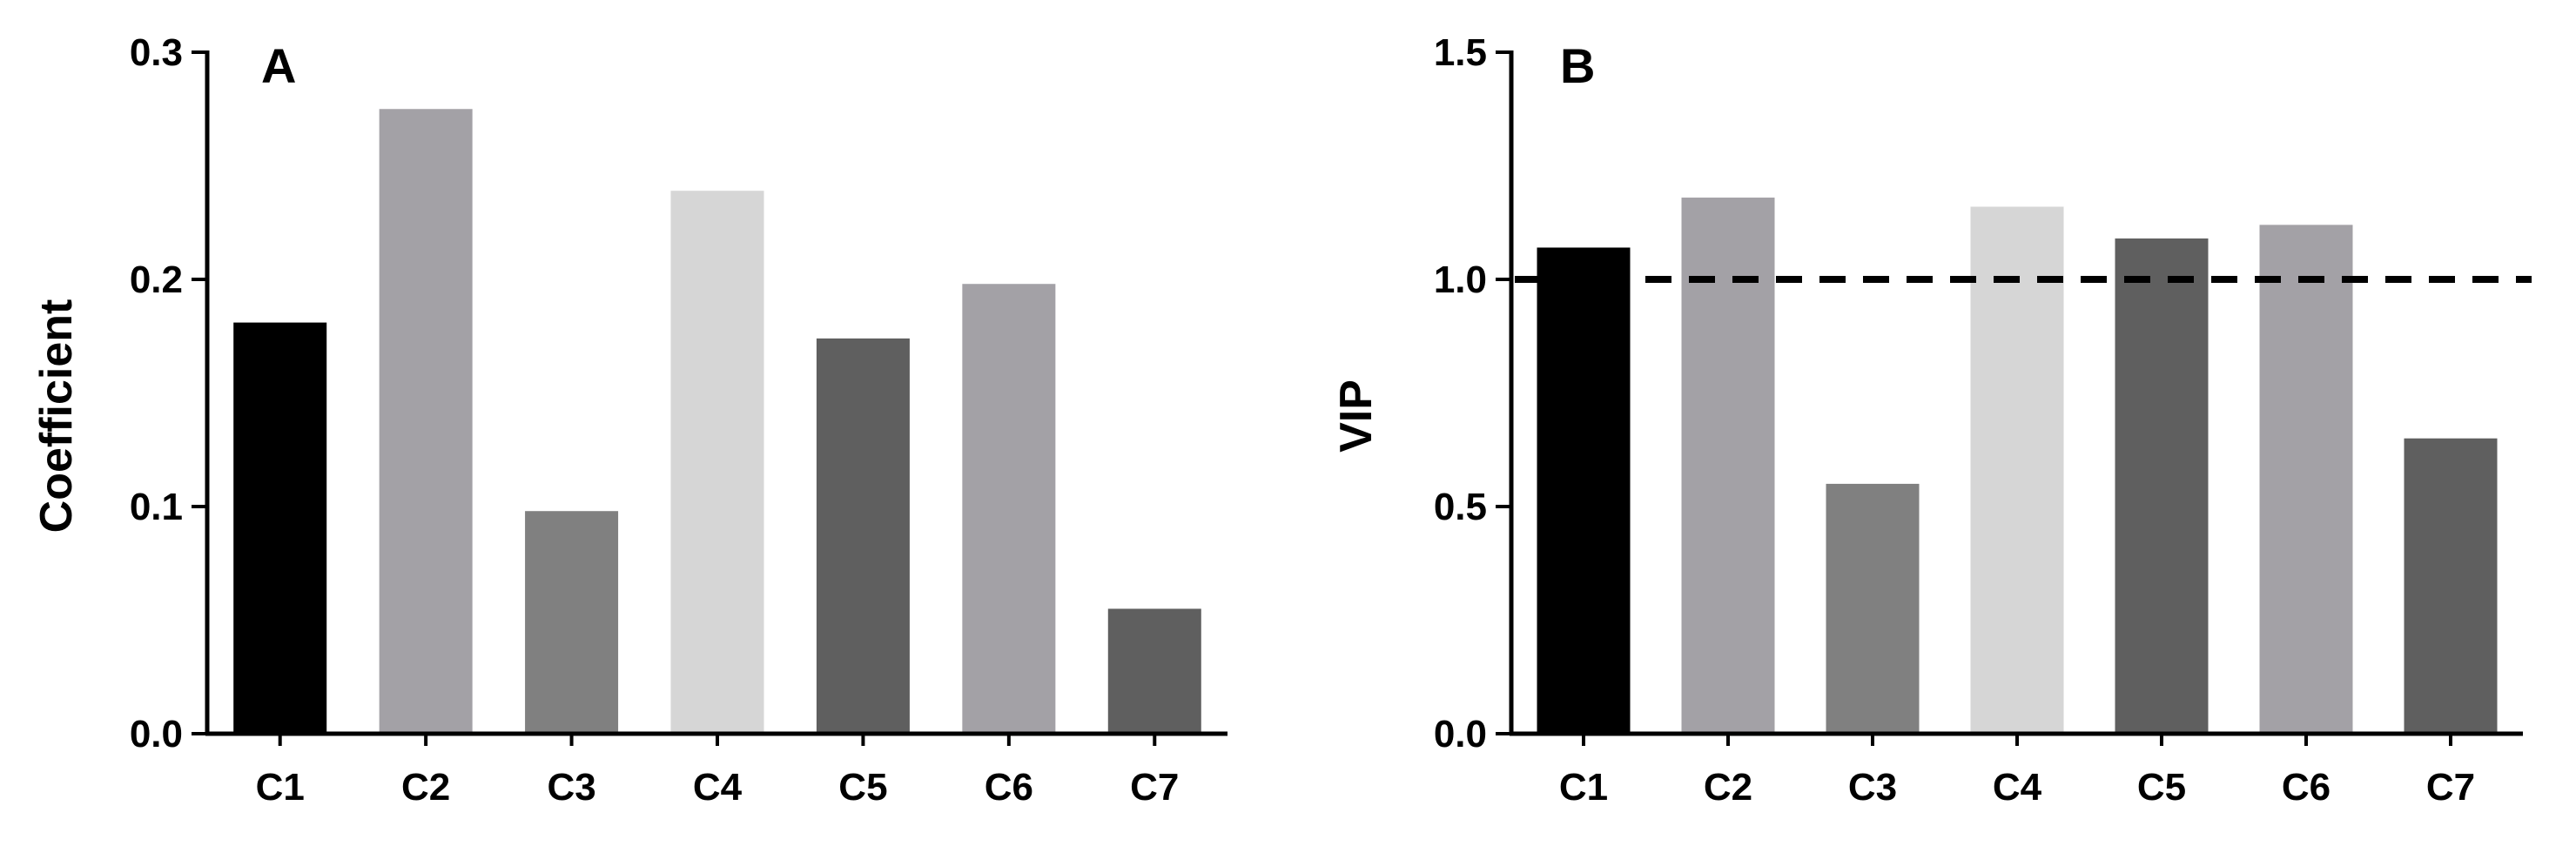 The image size is (2576, 866). Describe the element at coordinates (280, 787) in the screenshot. I see `panel-a-x-tick-label: C1` at that location.